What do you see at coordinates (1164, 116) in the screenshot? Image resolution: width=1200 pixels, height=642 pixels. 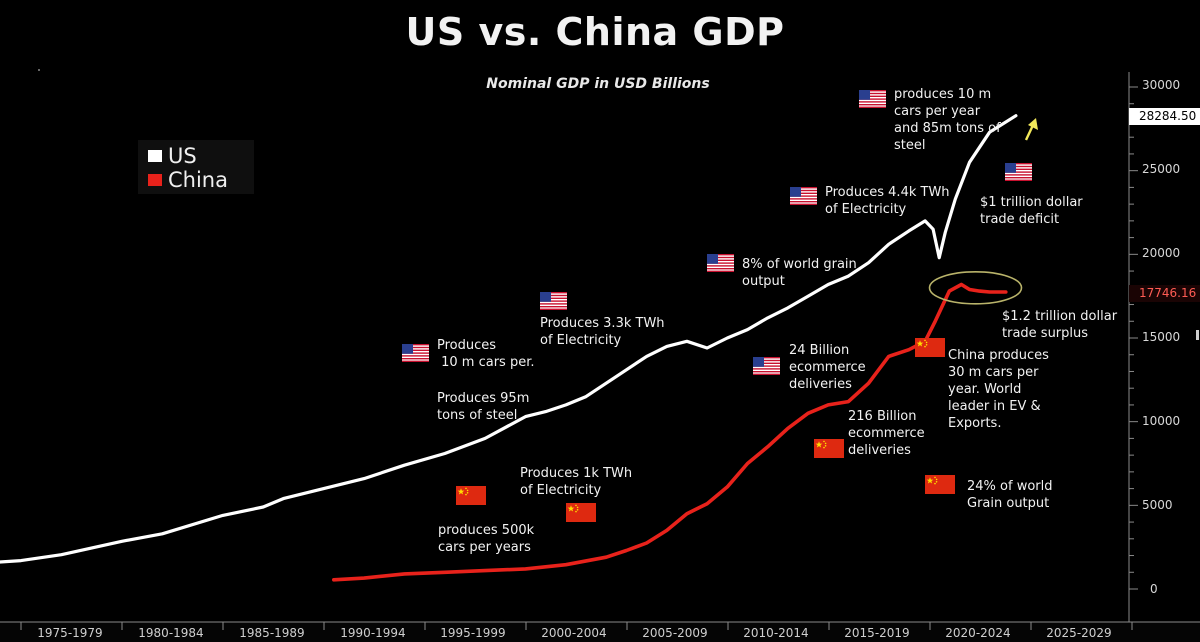 I see `us-last-value-callout: 28284.50` at bounding box center [1164, 116].